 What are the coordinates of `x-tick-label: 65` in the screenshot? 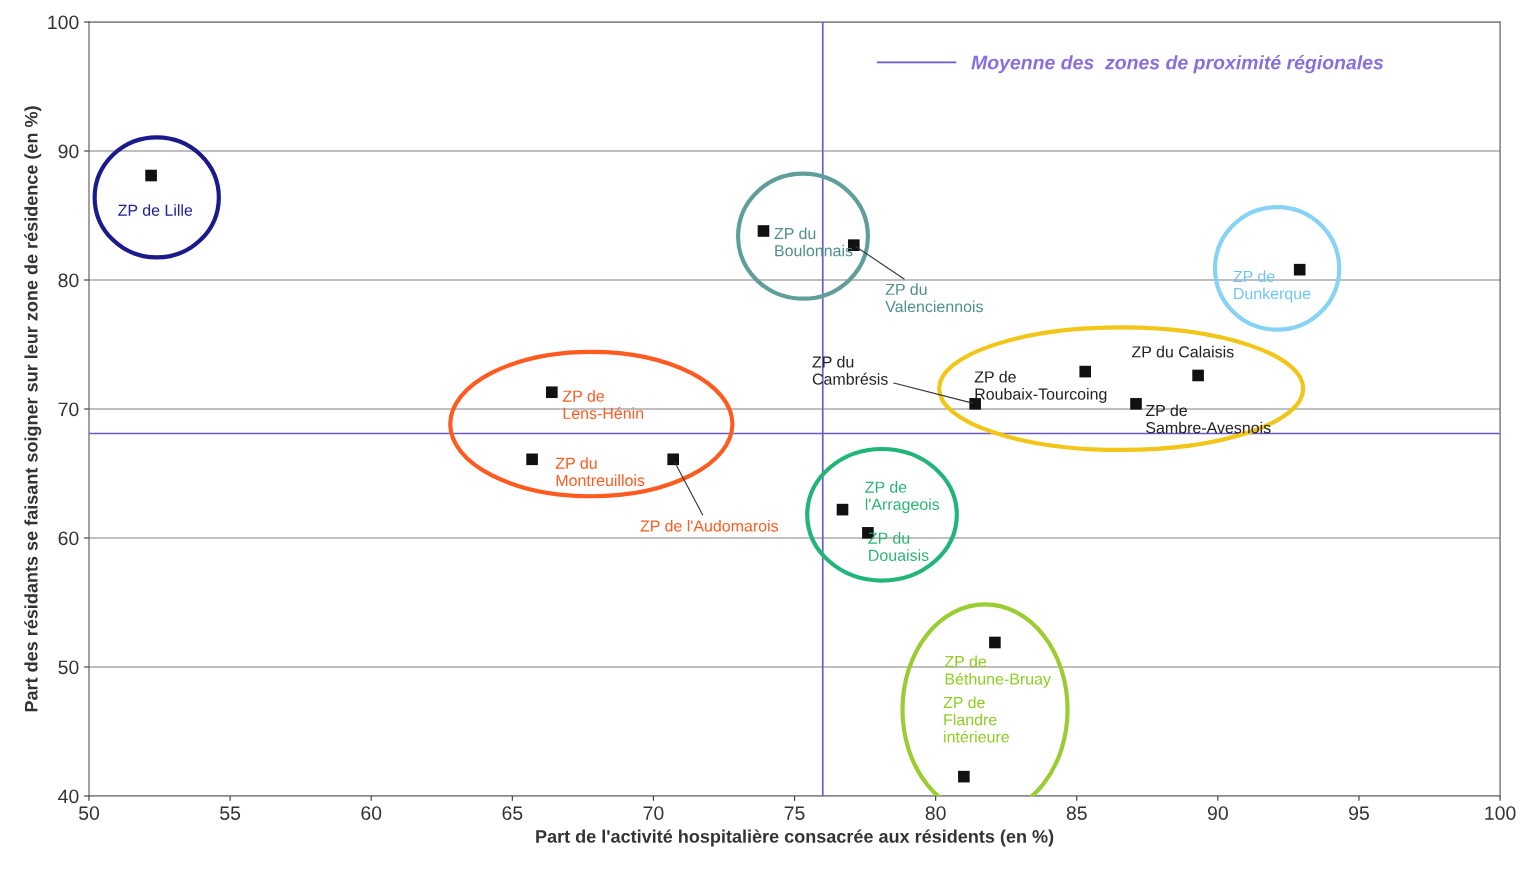 It's located at (512, 813).